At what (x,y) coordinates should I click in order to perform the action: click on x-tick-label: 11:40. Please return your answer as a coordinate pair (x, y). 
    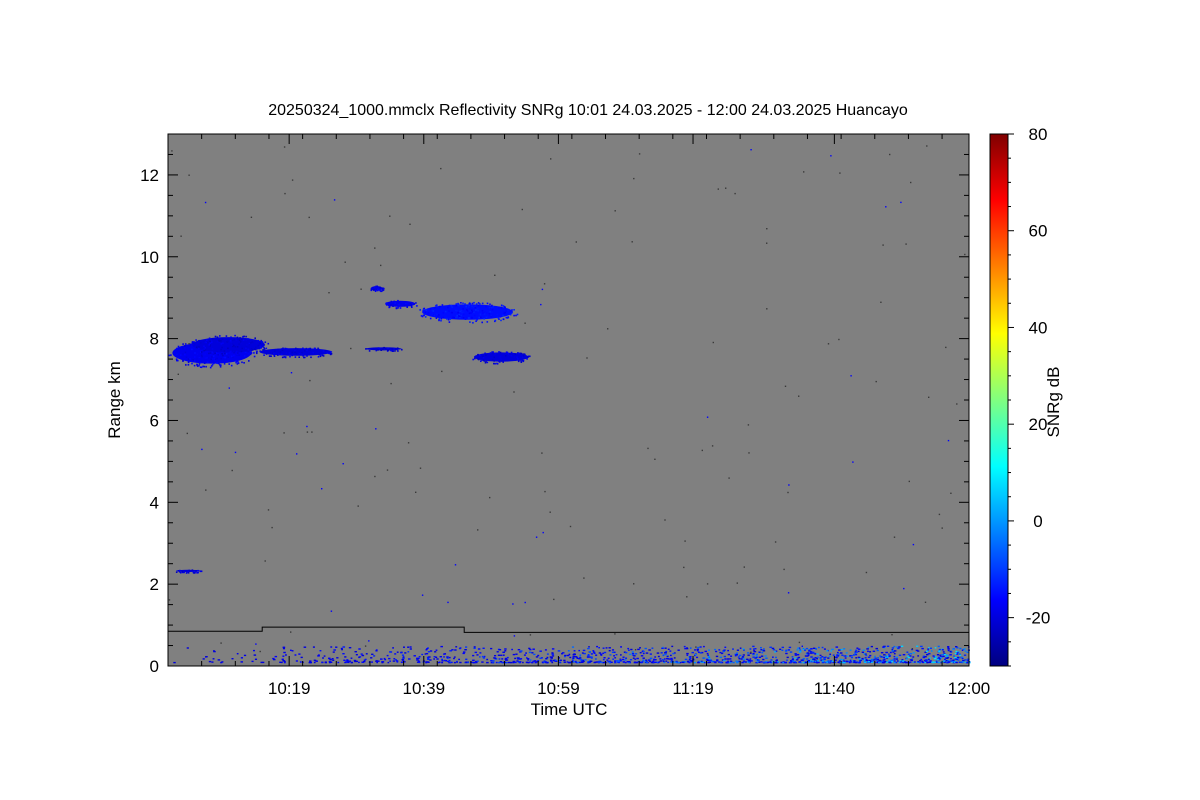
    Looking at the image, I should click on (834, 688).